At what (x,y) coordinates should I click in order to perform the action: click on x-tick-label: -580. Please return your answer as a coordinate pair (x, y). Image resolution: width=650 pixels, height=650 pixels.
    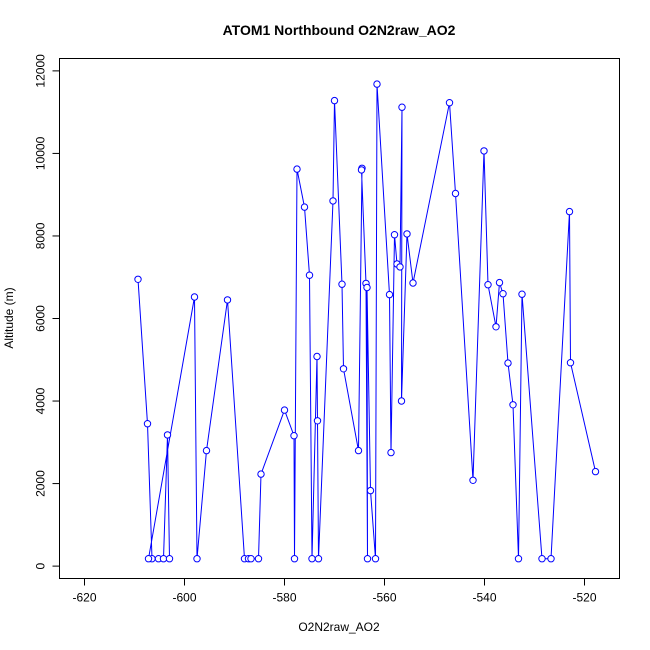
    Looking at the image, I should click on (284, 598).